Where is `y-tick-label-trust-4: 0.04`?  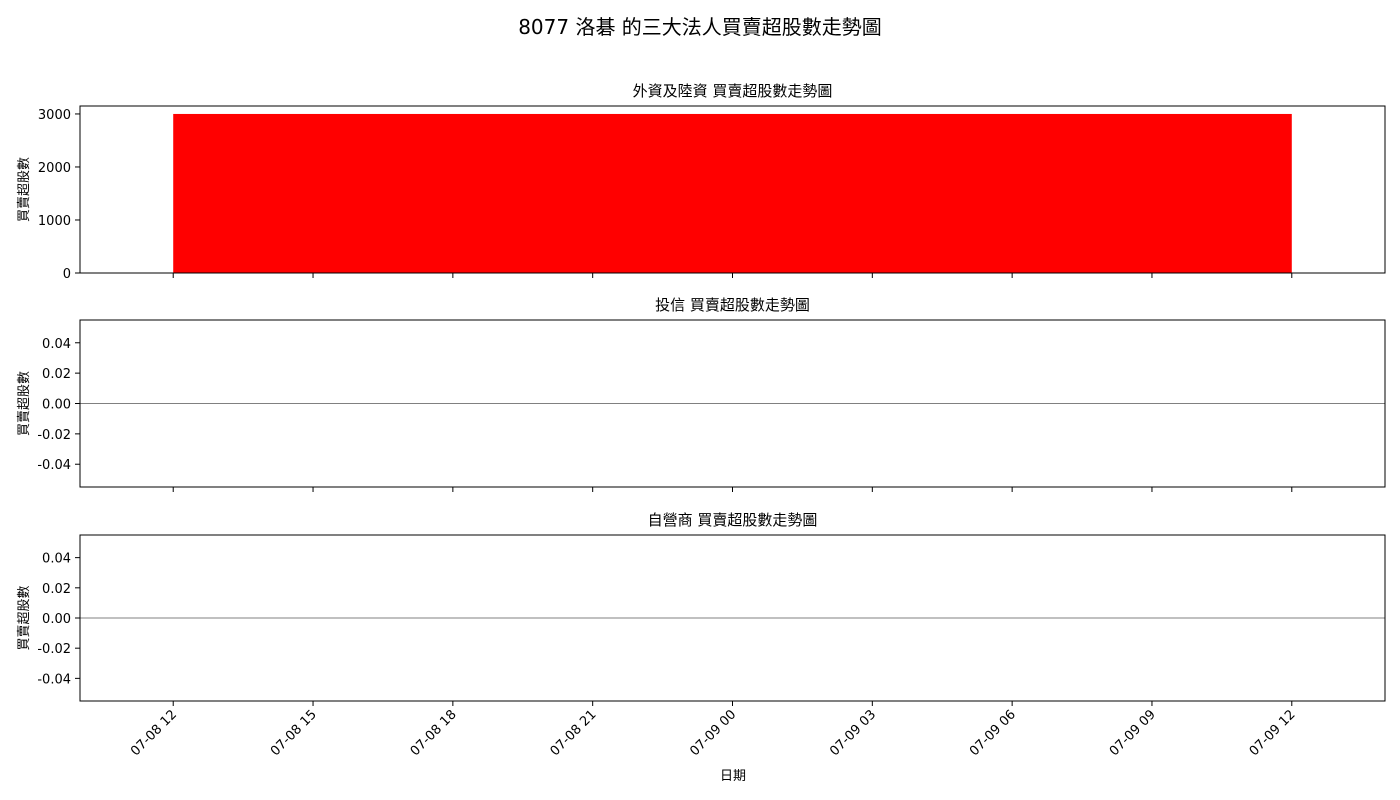 y-tick-label-trust-4: 0.04 is located at coordinates (56, 344).